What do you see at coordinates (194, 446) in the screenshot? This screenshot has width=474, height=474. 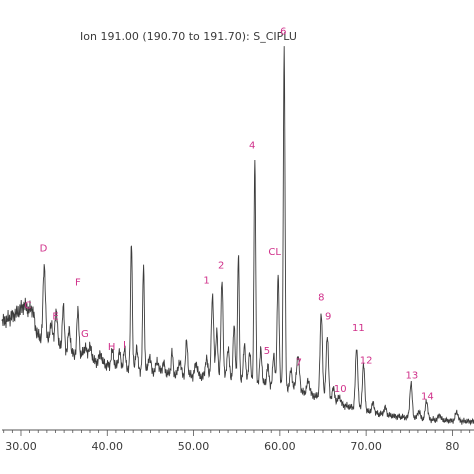 I see `x-tick-label: 50.00` at bounding box center [194, 446].